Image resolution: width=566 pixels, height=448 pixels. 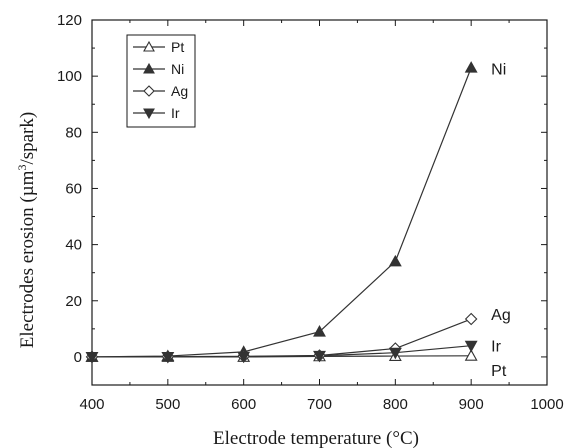 I want to click on legend-label-ni: Ni, so click(x=177, y=69).